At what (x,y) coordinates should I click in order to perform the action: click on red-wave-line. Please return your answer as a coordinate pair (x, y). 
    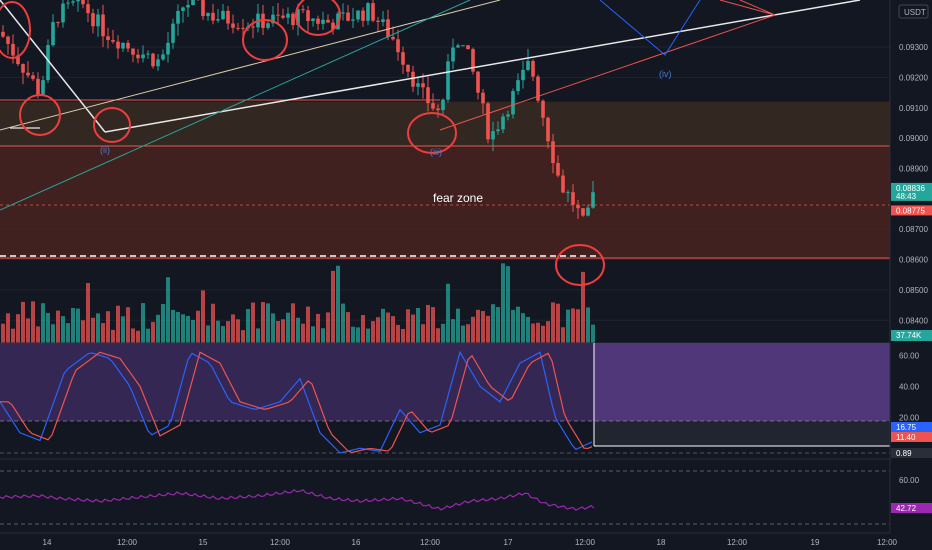
    Looking at the image, I should click on (747, 8).